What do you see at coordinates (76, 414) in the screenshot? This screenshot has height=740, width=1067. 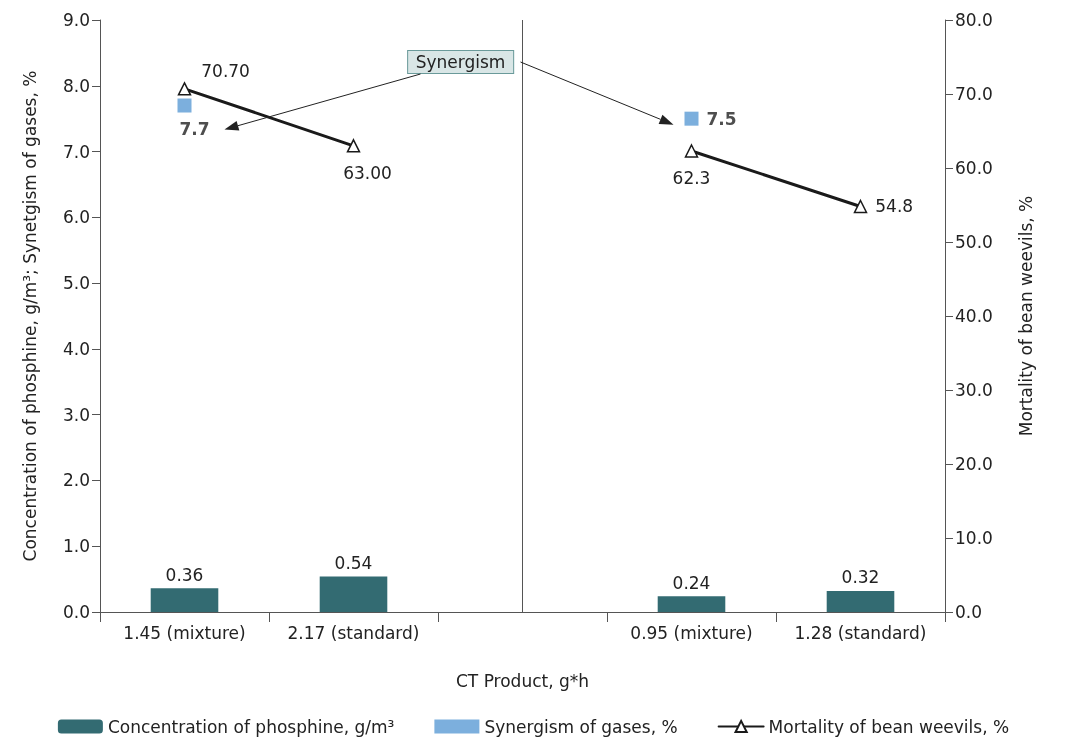 I see `y-tick-label: 3.0` at bounding box center [76, 414].